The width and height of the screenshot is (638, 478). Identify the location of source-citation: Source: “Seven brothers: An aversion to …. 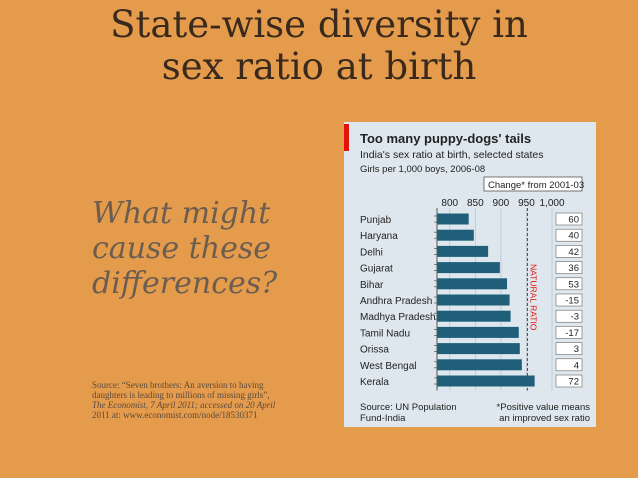
(212, 400).